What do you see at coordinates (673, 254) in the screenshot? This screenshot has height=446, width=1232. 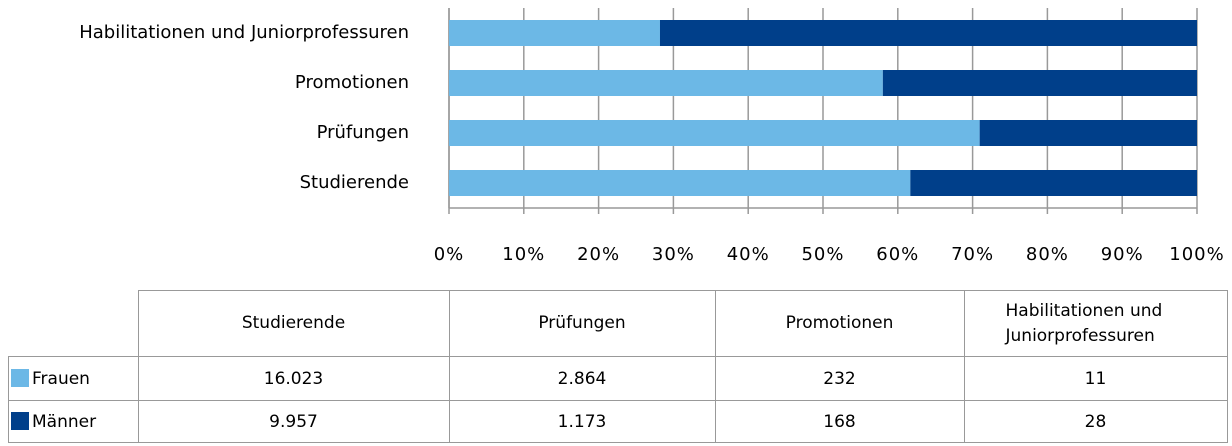 I see `x-tick-label: 30%` at bounding box center [673, 254].